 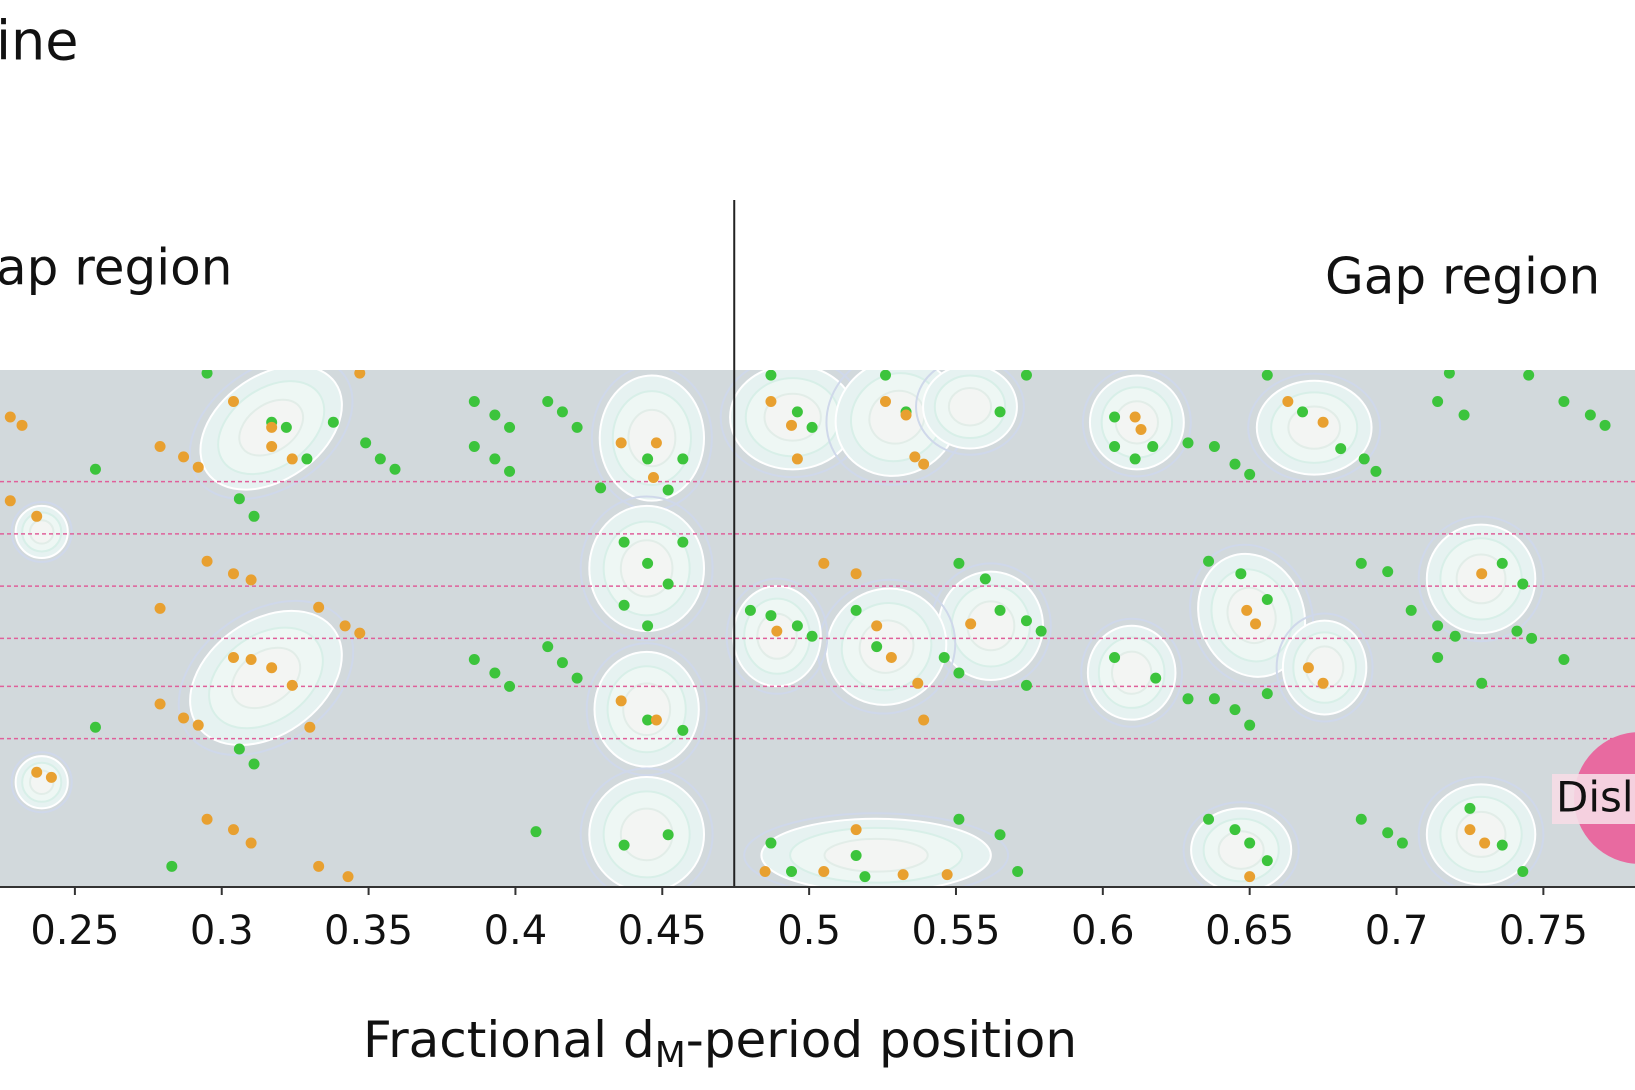 I want to click on x-tick-label: 0.3, so click(x=222, y=931).